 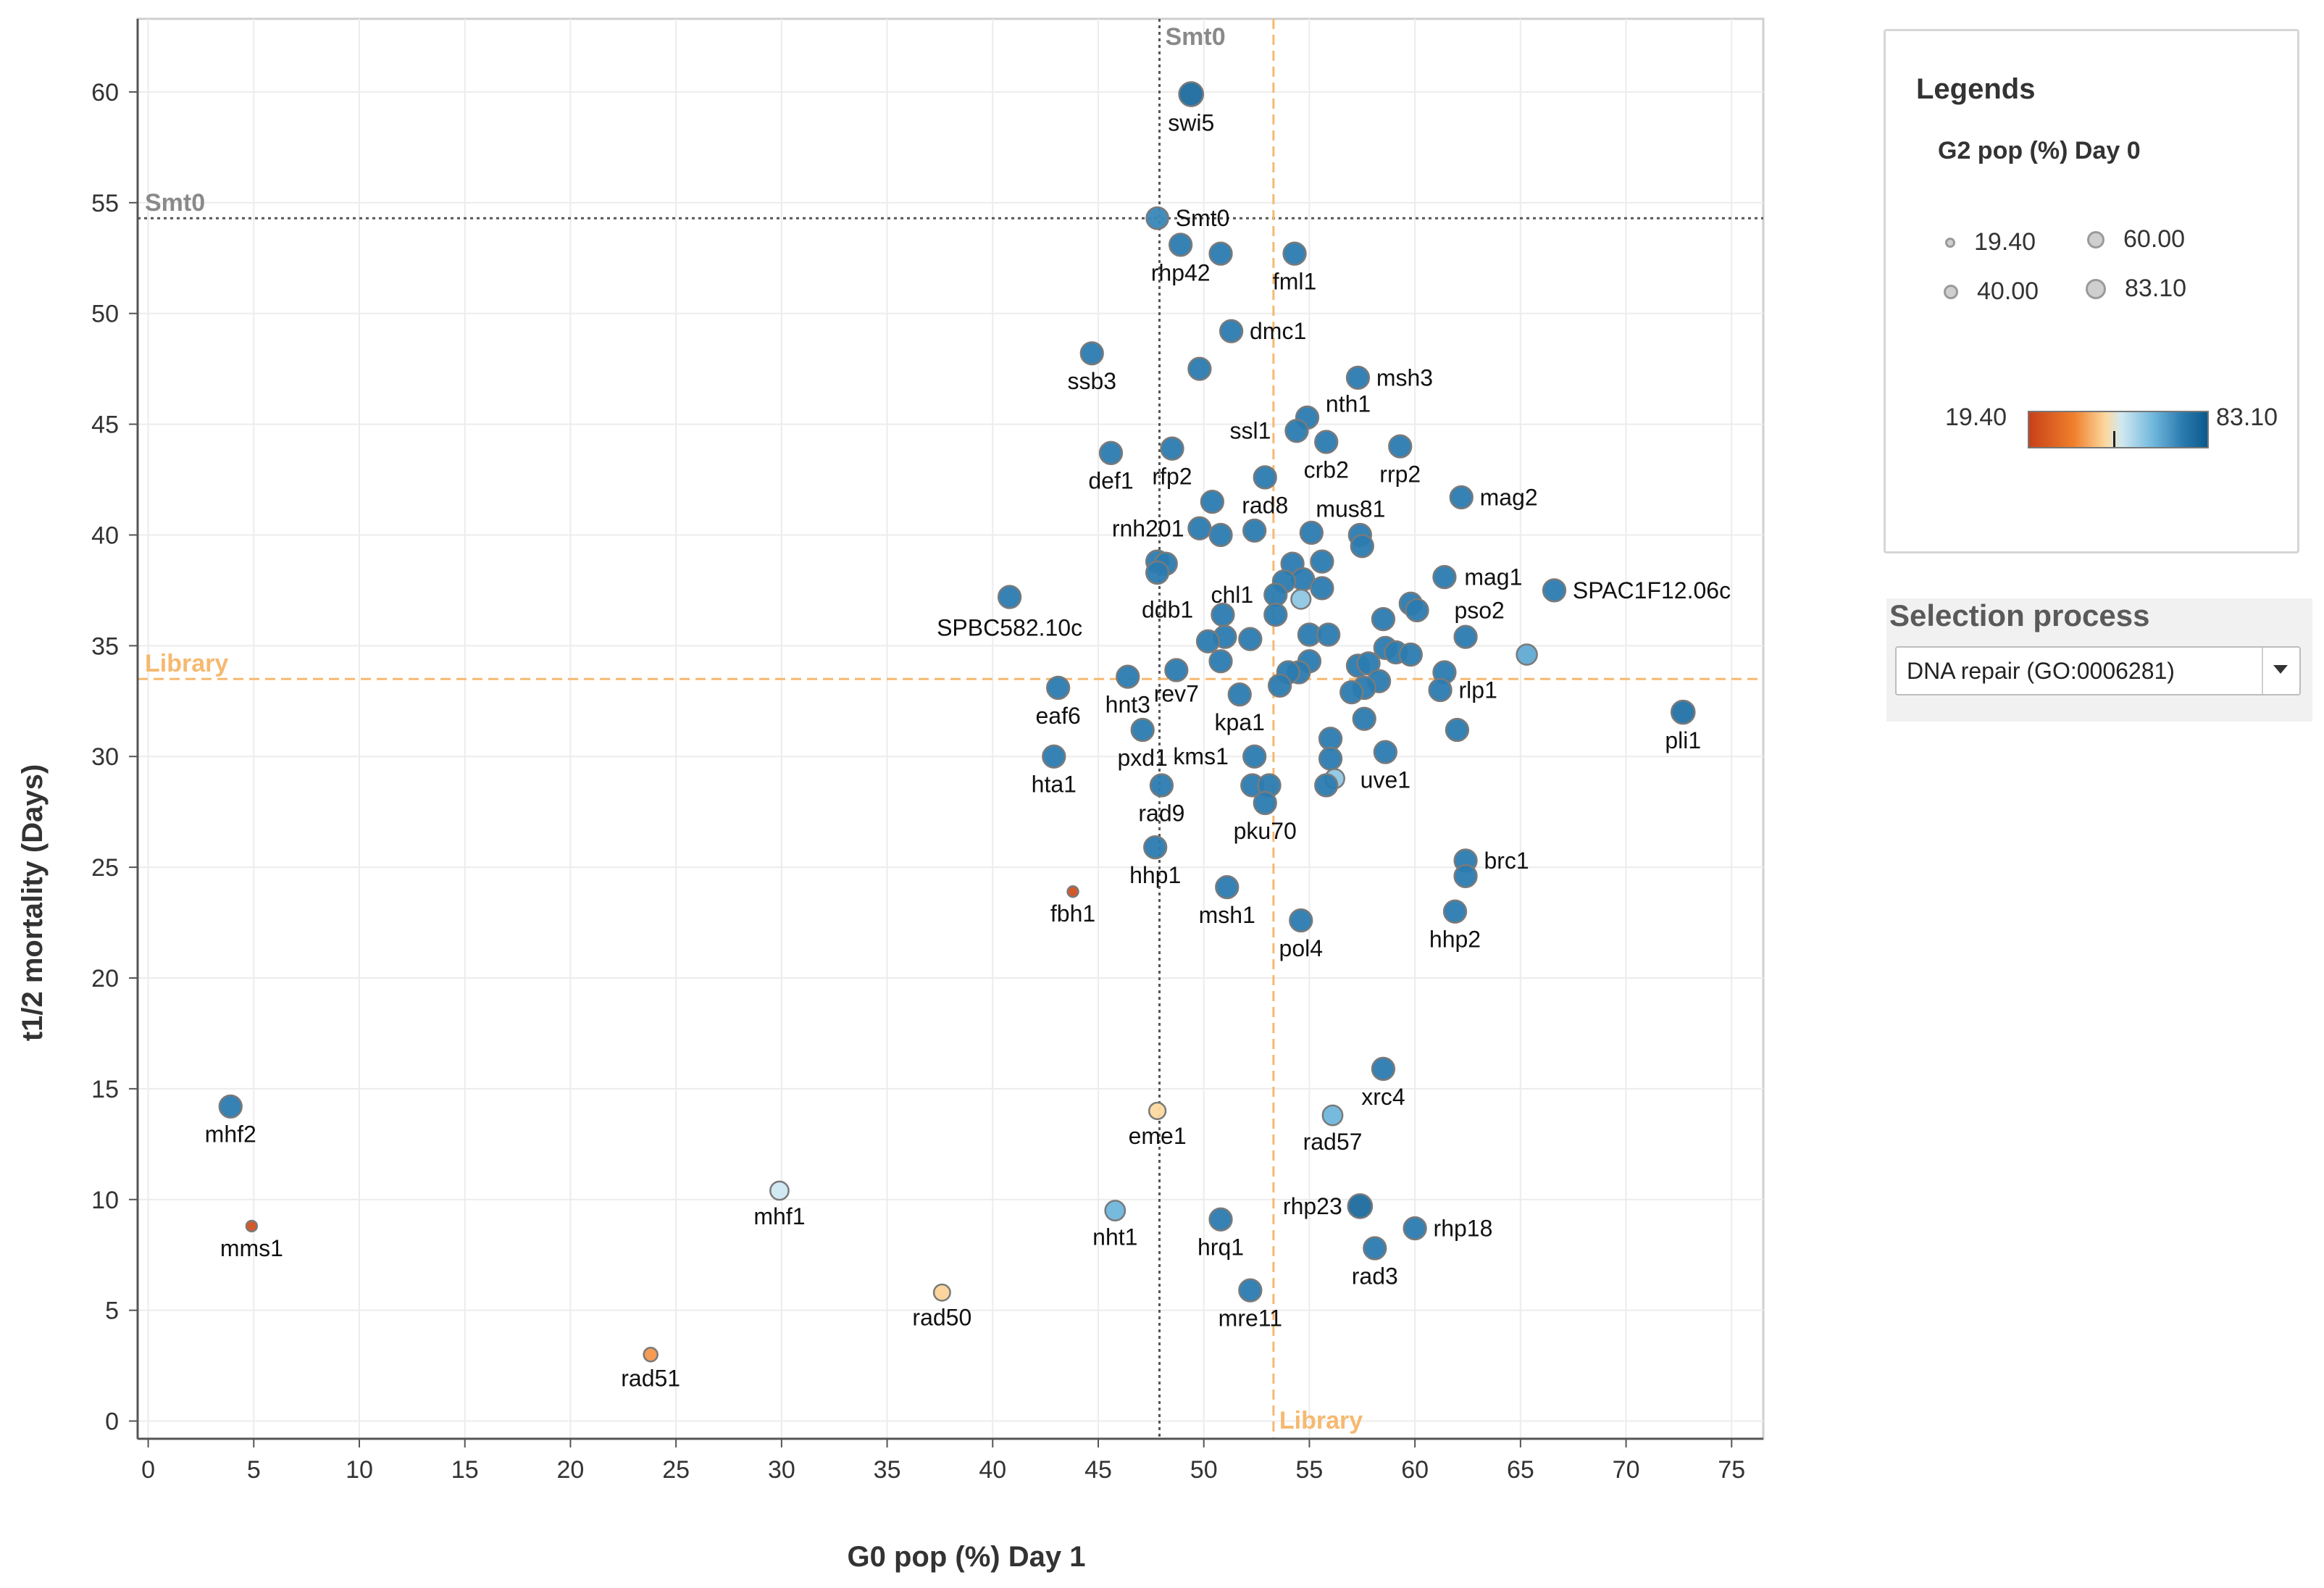 I want to click on x-tick-label: 25, so click(x=676, y=1470).